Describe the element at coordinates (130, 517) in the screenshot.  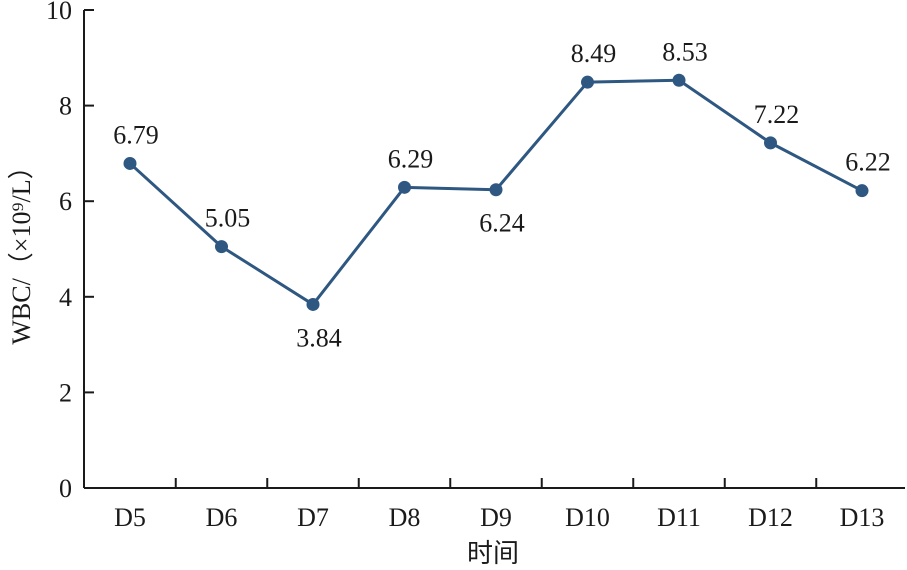
I see `x-tick-label: D5` at that location.